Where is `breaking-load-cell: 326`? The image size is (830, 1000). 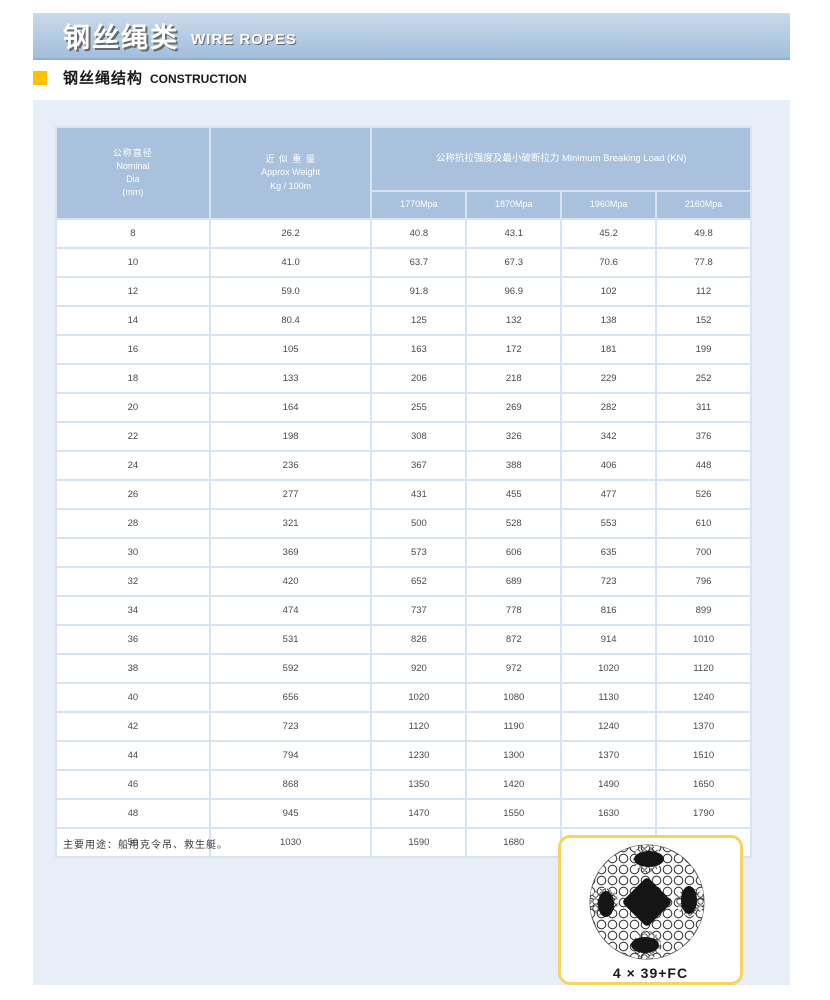 breaking-load-cell: 326 is located at coordinates (514, 436).